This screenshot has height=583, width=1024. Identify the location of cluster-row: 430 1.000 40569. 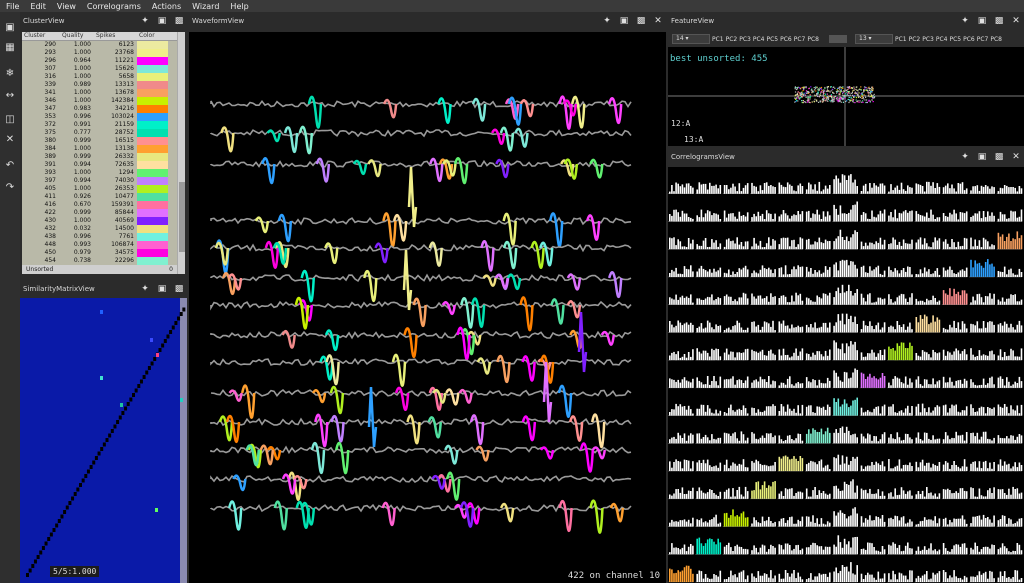
(103, 221).